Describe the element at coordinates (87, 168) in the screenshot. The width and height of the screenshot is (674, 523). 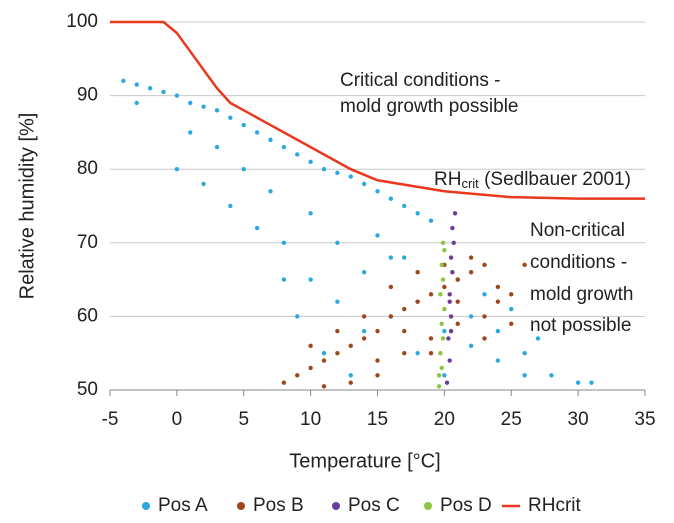
I see `y-tick-label: 80` at that location.